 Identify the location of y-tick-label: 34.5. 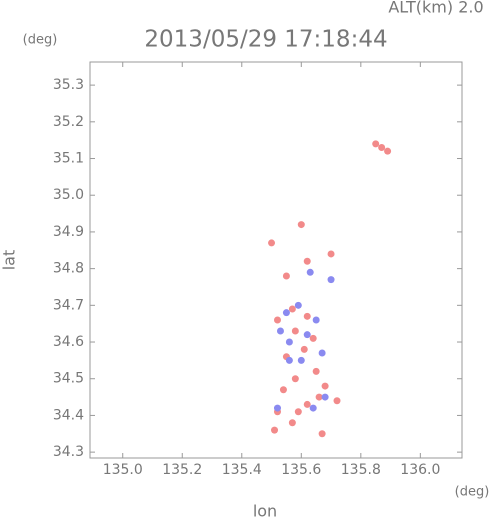
(68, 379).